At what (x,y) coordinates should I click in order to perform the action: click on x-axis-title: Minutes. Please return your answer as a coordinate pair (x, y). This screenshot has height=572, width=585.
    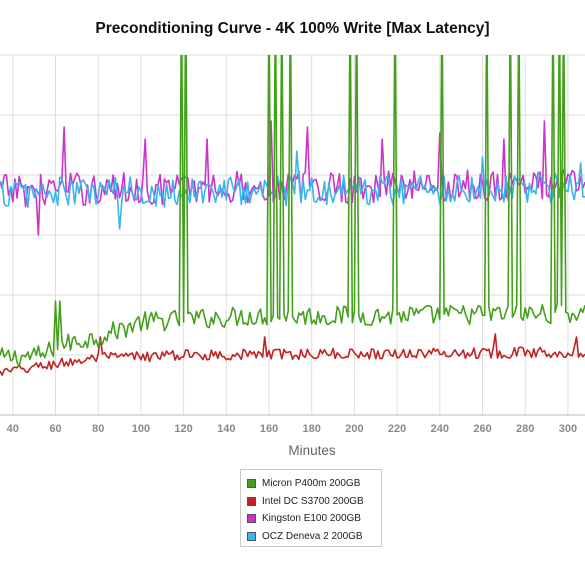
    Looking at the image, I should click on (312, 450).